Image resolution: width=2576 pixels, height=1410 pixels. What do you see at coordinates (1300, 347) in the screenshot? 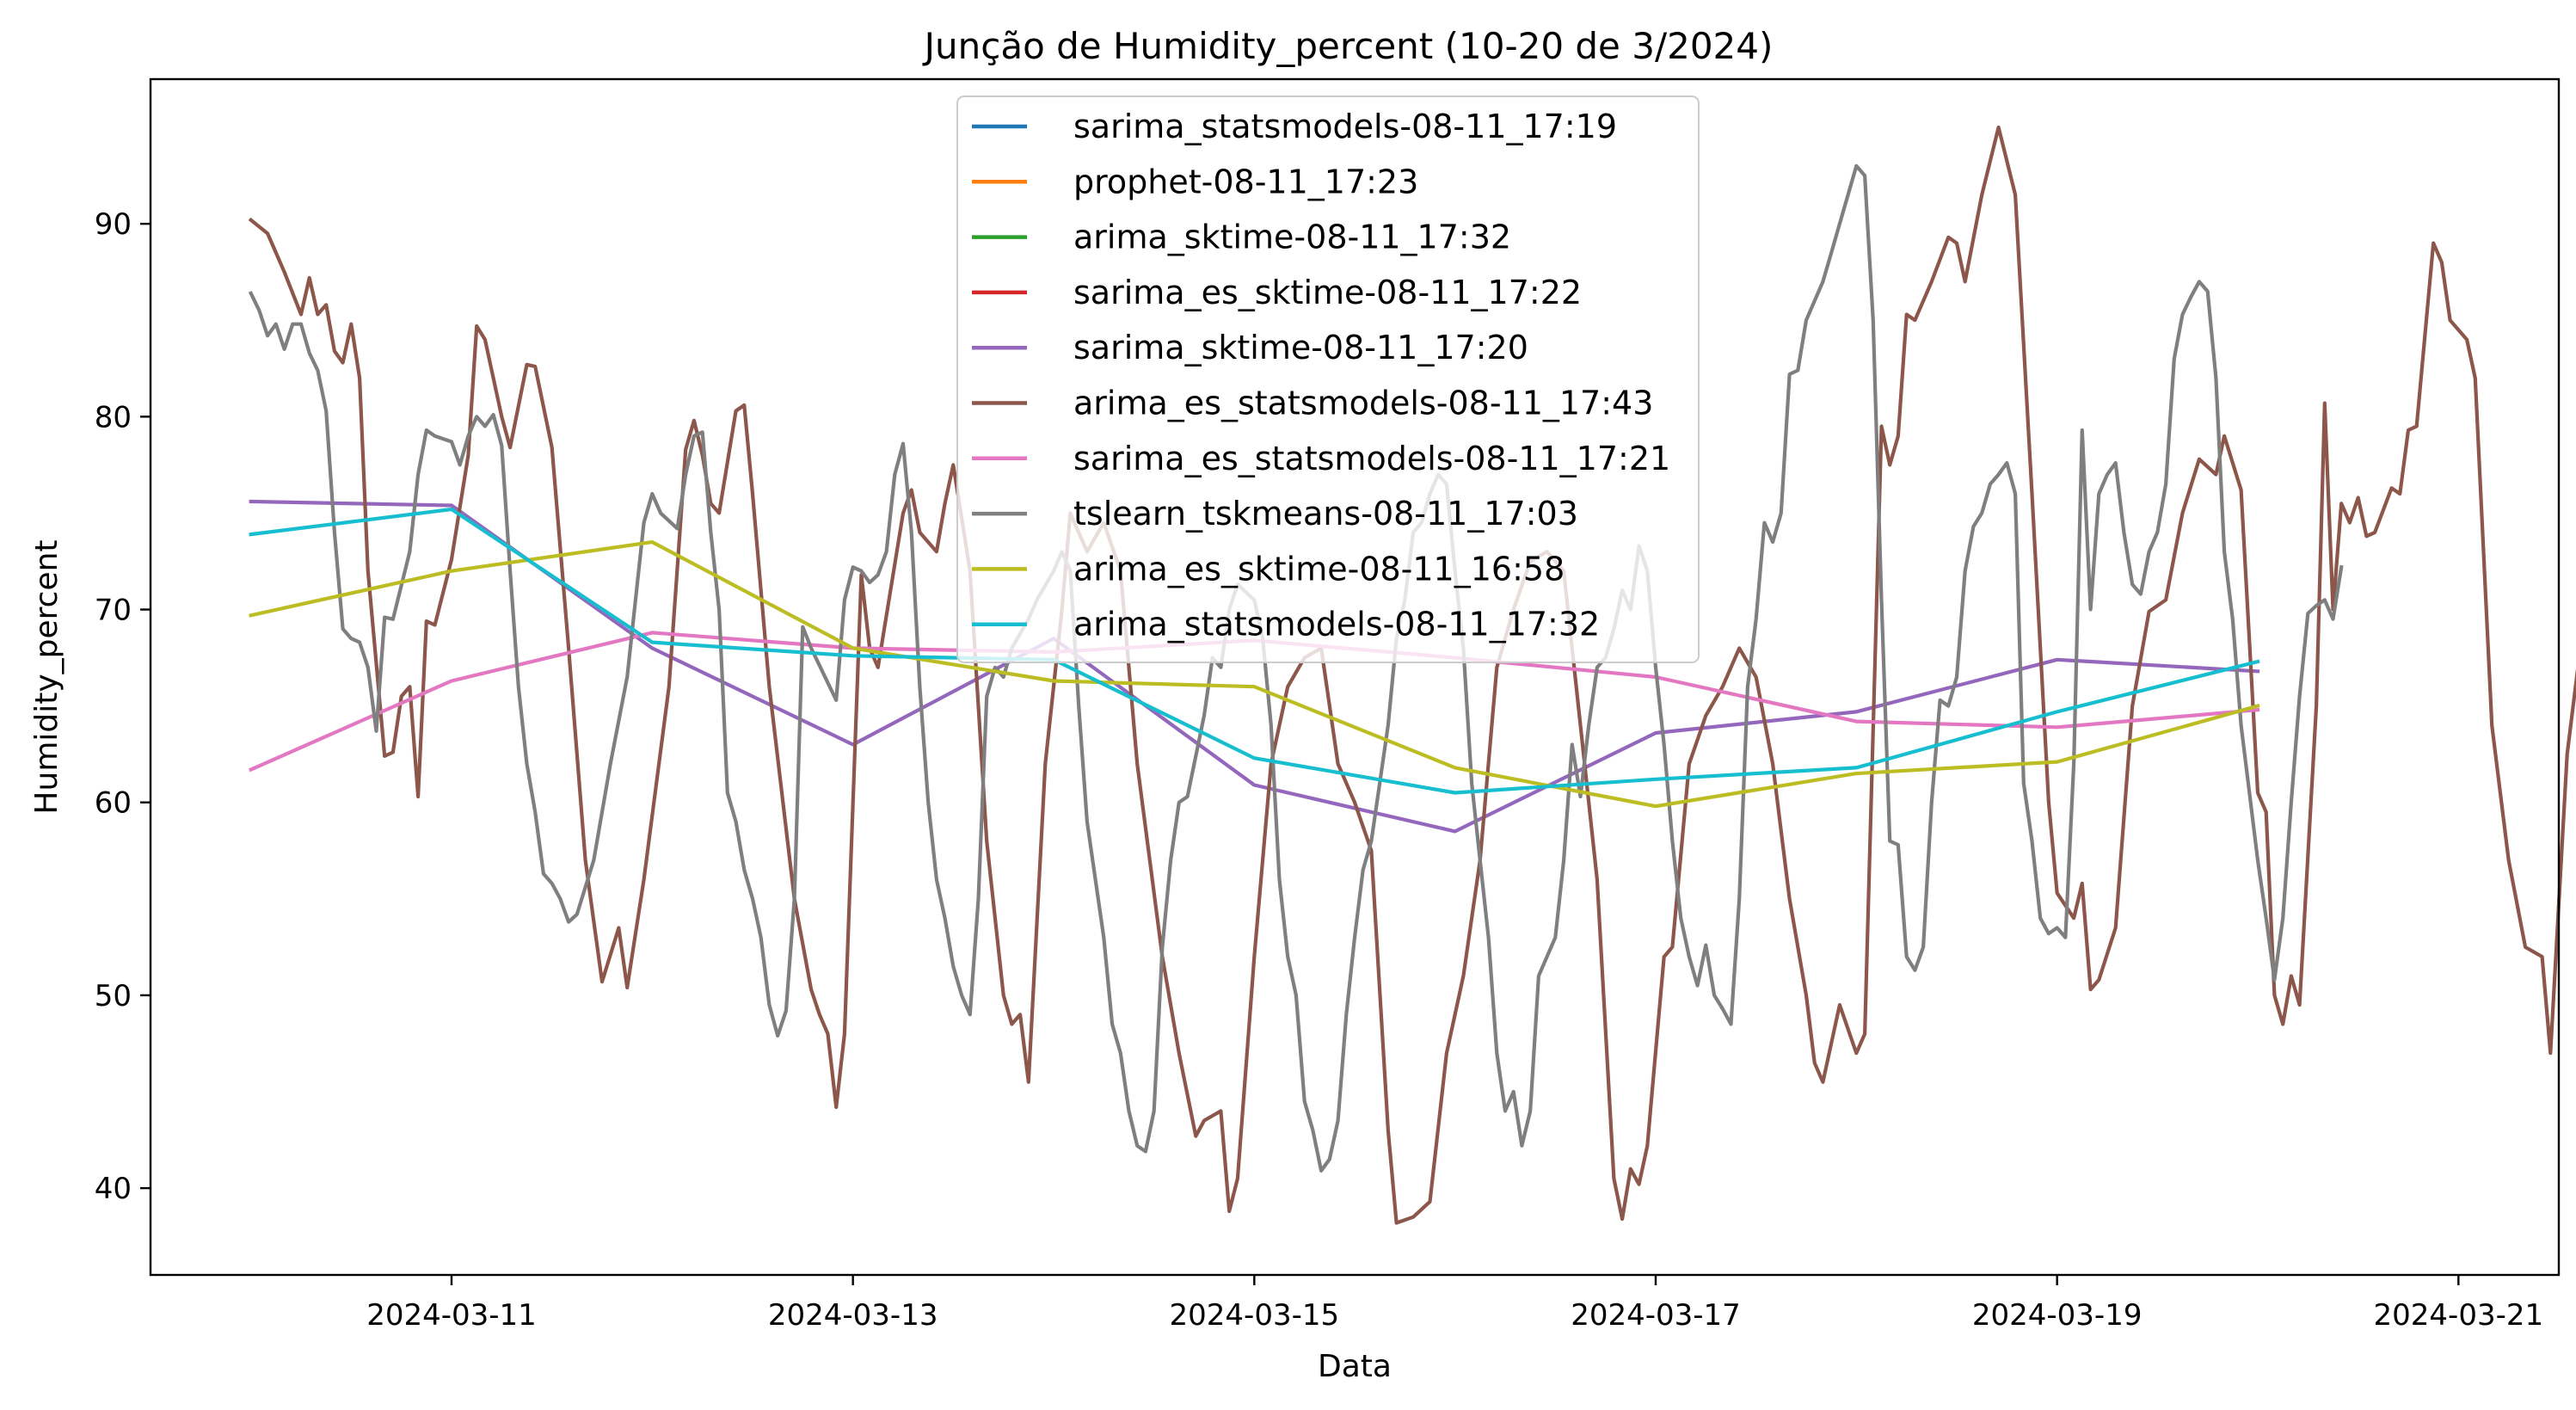
I see `legend-label-sarima-sktime: sarima_sktime-08-11_17:20` at bounding box center [1300, 347].